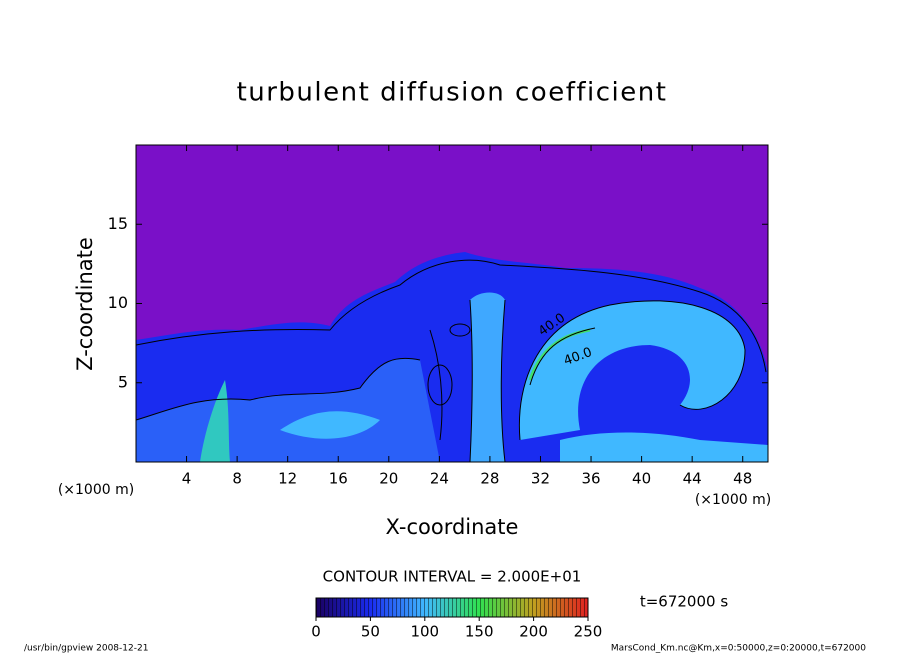  Describe the element at coordinates (118, 302) in the screenshot. I see `y-tick-label: 10` at that location.